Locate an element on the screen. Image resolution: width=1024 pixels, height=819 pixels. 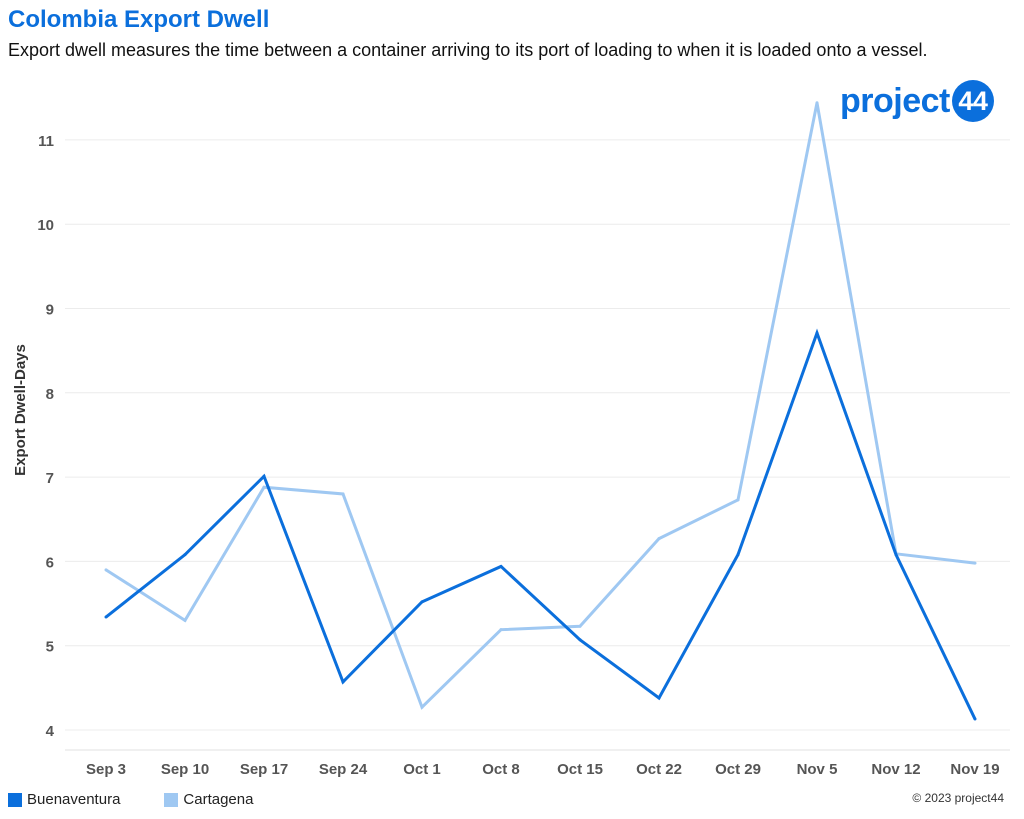
x-tick-label: Oct 22 is located at coordinates (659, 769).